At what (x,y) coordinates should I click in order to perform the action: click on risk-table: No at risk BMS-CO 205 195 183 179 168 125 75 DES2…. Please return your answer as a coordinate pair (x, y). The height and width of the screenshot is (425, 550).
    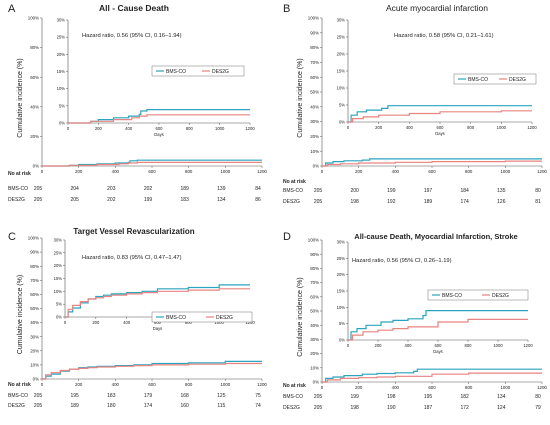
    Looking at the image, I should click on (134, 395).